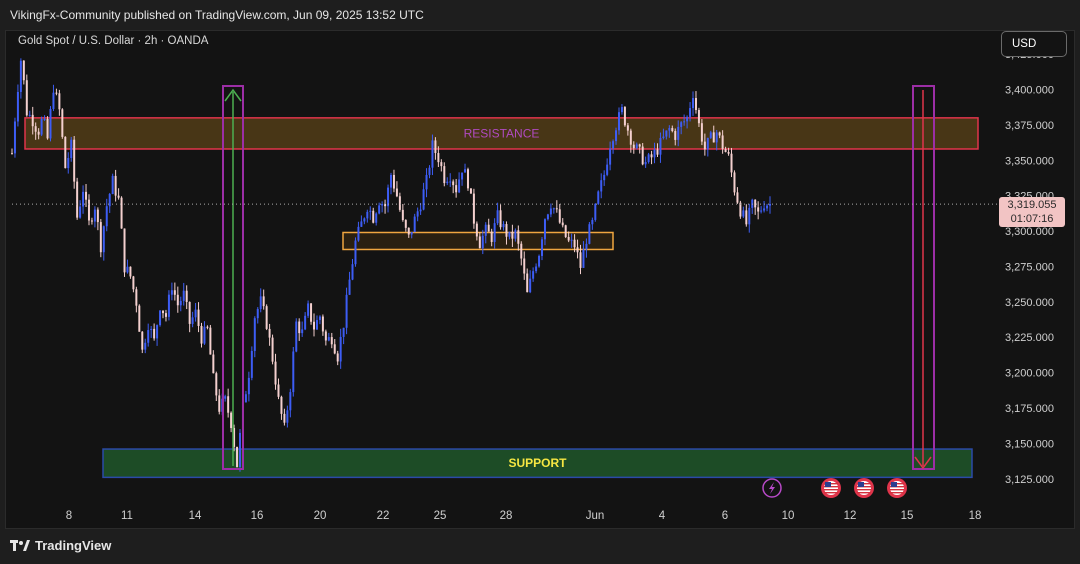 The image size is (1080, 564). What do you see at coordinates (127, 516) in the screenshot?
I see `x-tick-label: 11` at bounding box center [127, 516].